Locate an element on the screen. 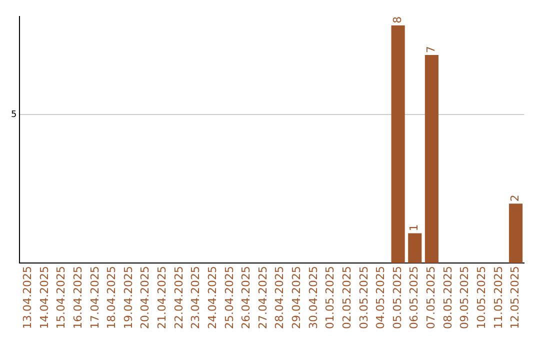 This screenshot has height=340, width=540. x-tick-label: 06.05.2025 is located at coordinates (414, 298).